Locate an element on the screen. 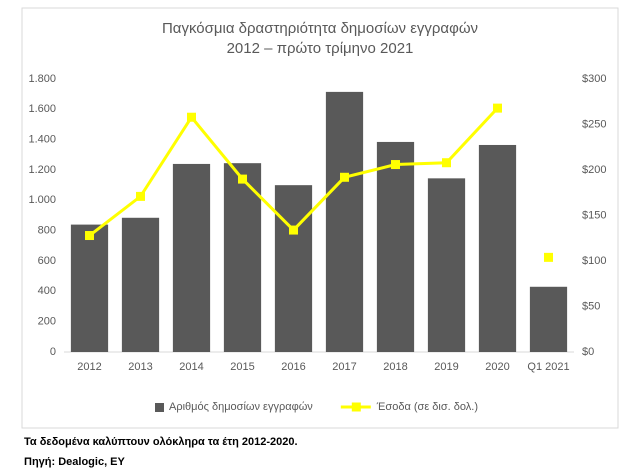  x-tick-label: 2015 is located at coordinates (242, 367).